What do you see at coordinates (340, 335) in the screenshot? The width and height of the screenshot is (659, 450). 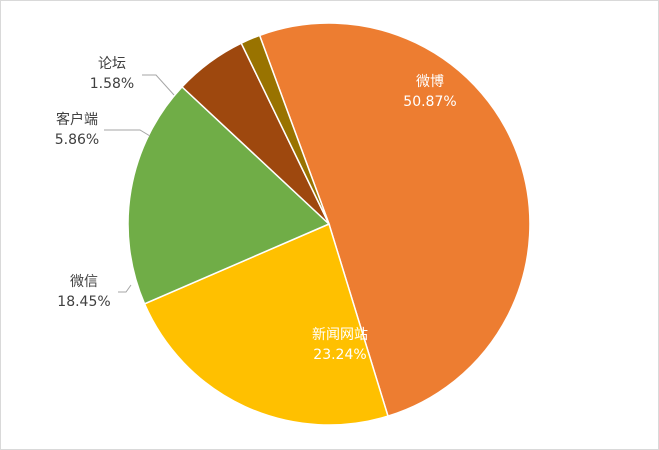 I see `slice-label-news-site: 新闻网站` at bounding box center [340, 335].